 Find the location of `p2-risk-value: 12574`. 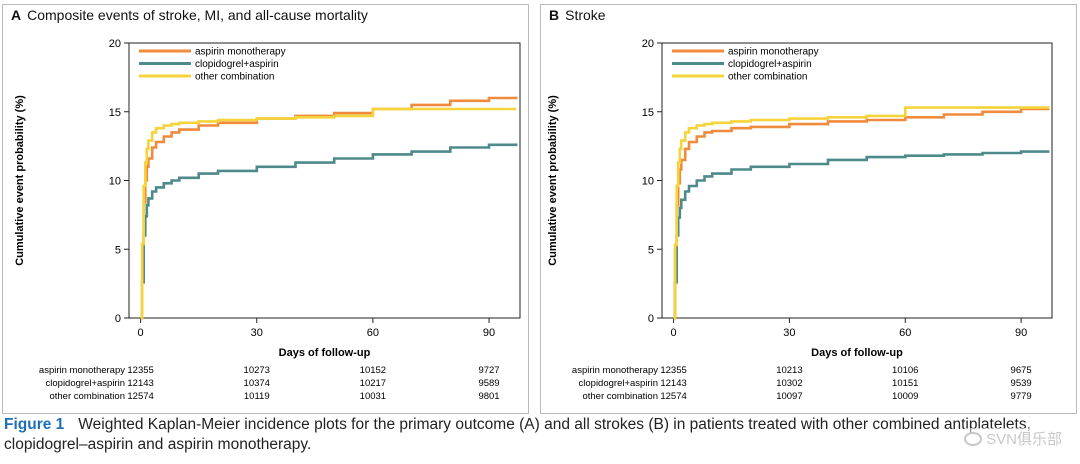

p2-risk-value: 12574 is located at coordinates (673, 396).